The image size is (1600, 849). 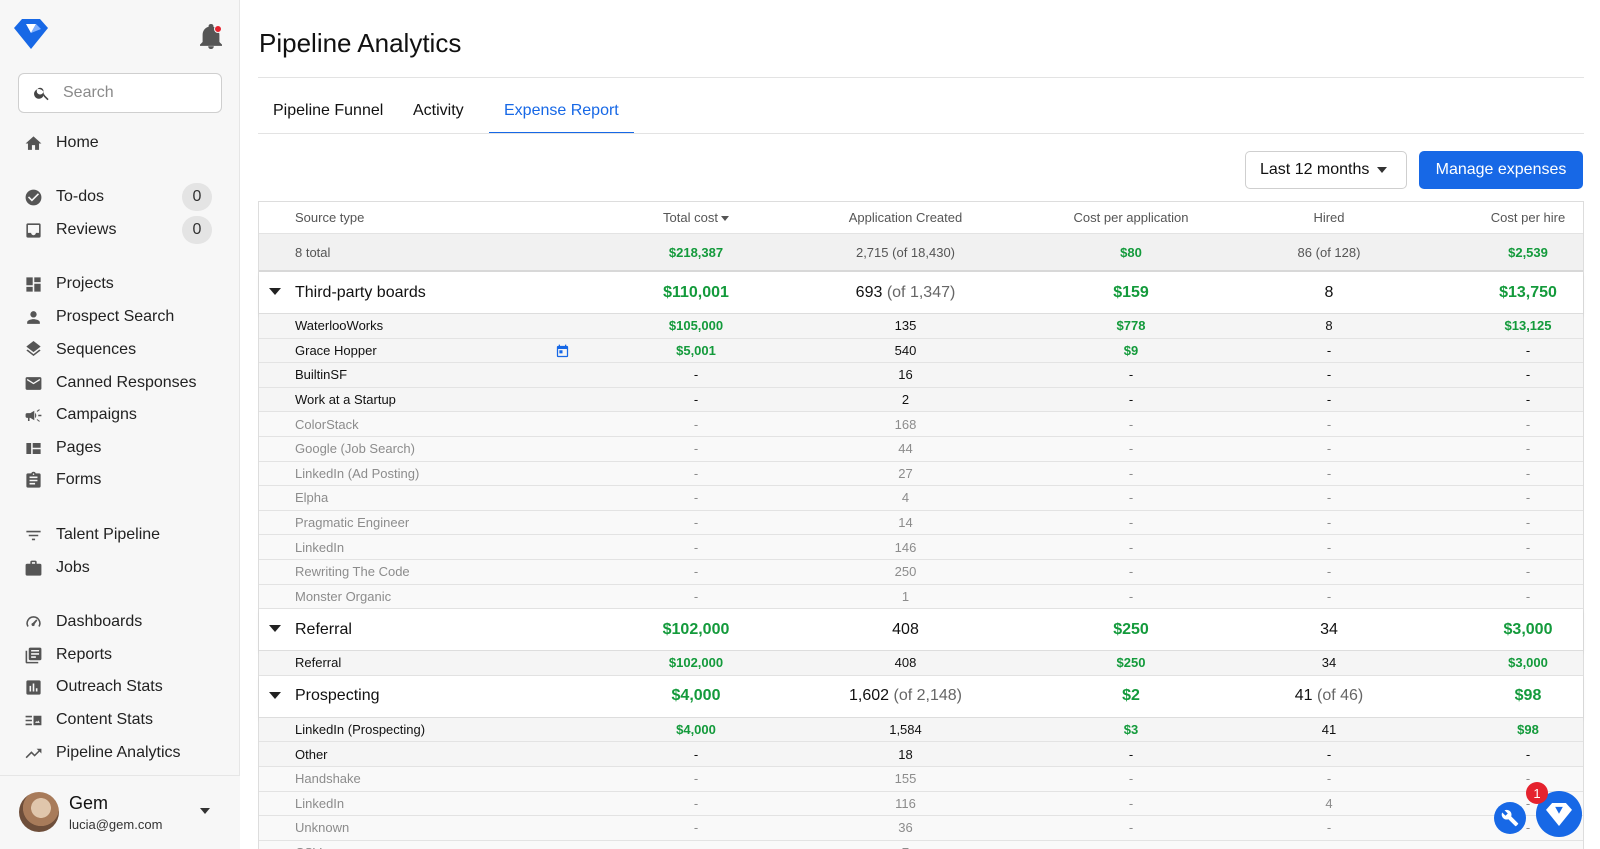 I want to click on group-apps-of: (of 1,347), so click(x=921, y=292).